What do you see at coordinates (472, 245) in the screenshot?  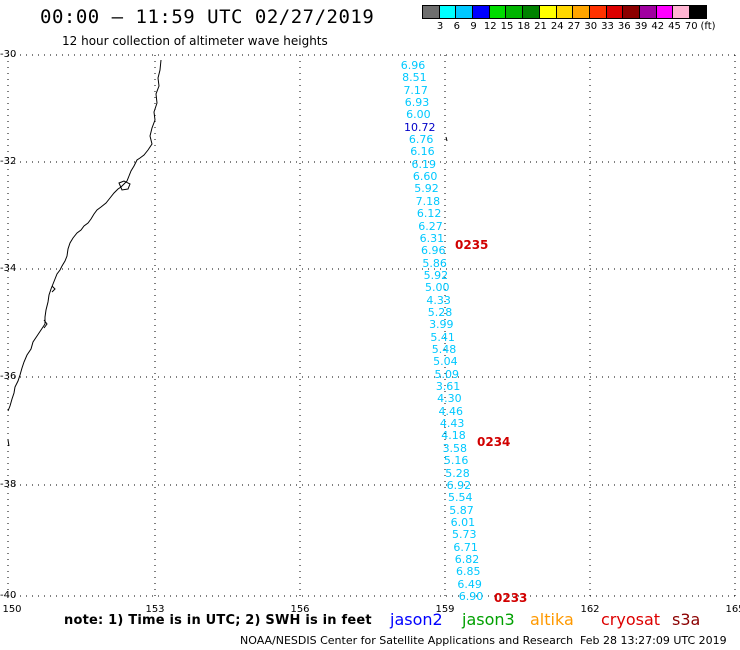 I see `pass-time-label: 0235` at bounding box center [472, 245].